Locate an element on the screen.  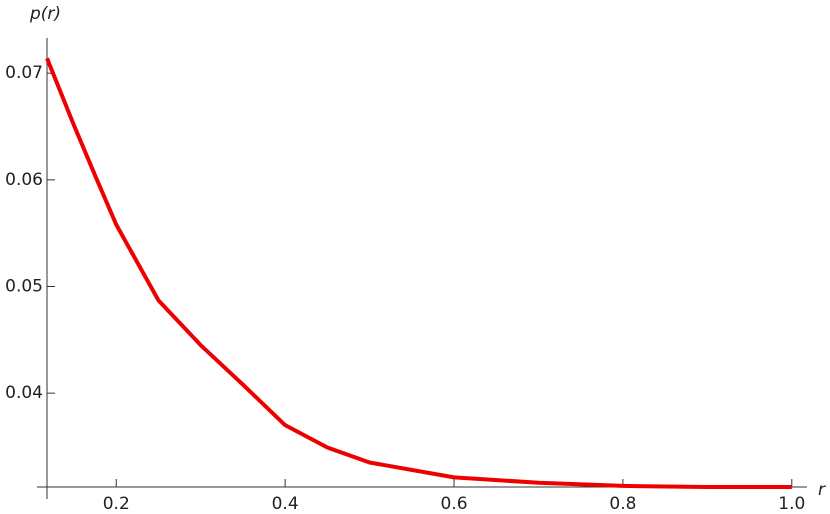
y-tick-label: 0.04 is located at coordinates (24, 393).